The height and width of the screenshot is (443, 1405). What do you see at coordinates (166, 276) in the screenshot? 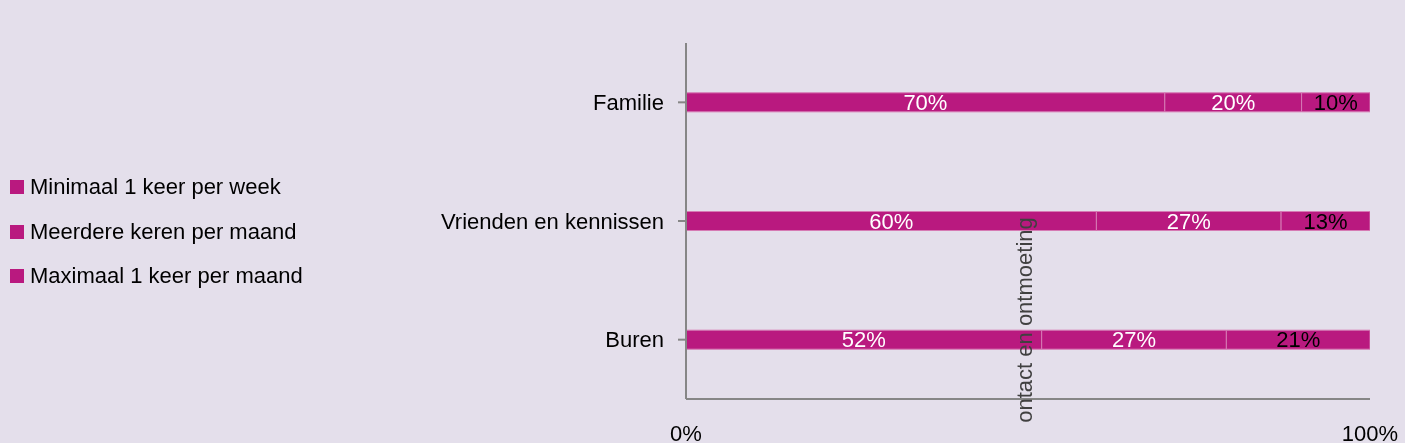
I see `legend-label: Maximaal 1 keer per maand` at bounding box center [166, 276].